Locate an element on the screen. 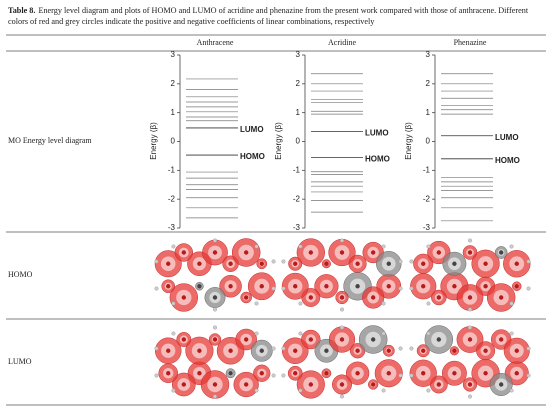  row-label: LUMO is located at coordinates (20, 361).